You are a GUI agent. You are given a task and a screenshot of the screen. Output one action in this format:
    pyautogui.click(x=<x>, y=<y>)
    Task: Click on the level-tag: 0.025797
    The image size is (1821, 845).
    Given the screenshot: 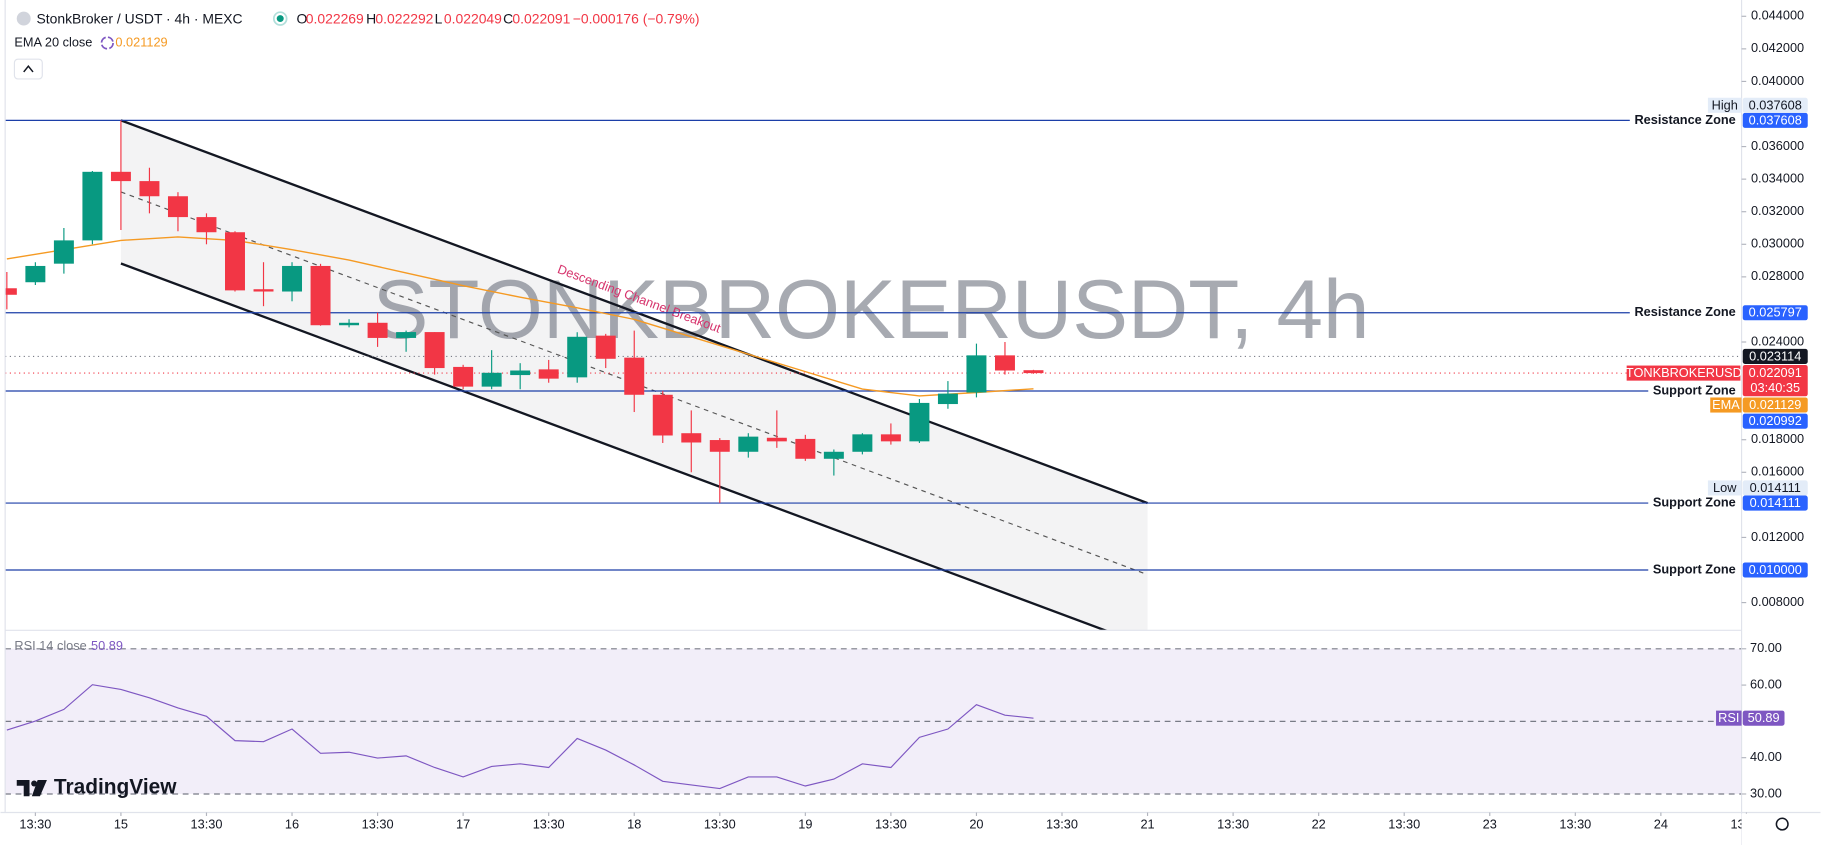 What is the action you would take?
    pyautogui.click(x=1775, y=312)
    